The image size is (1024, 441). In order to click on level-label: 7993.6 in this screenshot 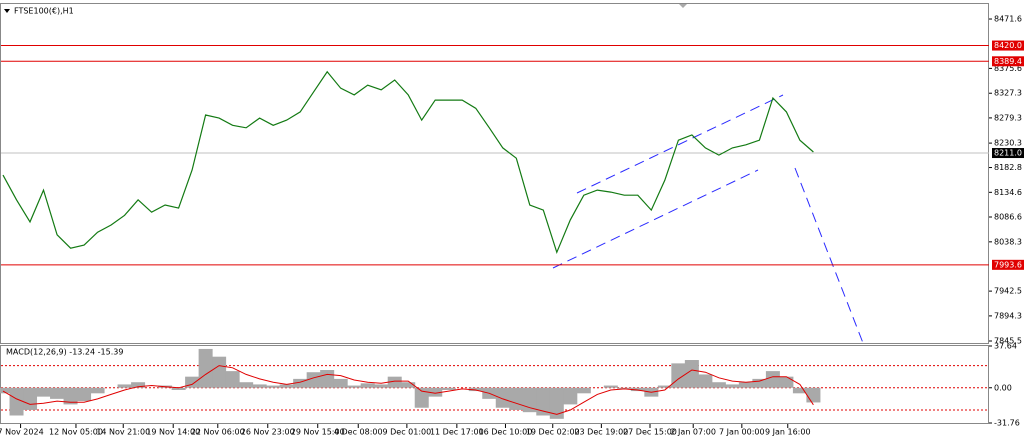, I will do `click(1008, 264)`.